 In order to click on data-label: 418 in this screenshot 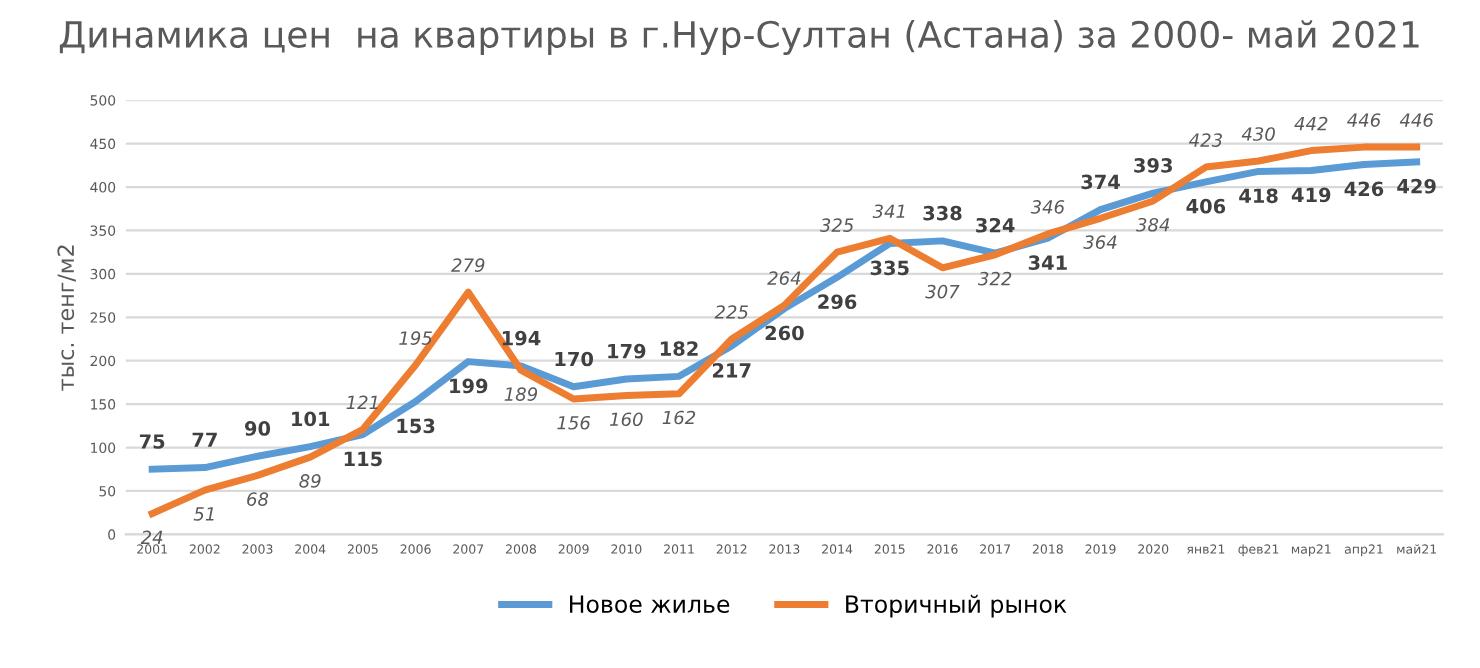, I will do `click(1258, 196)`.